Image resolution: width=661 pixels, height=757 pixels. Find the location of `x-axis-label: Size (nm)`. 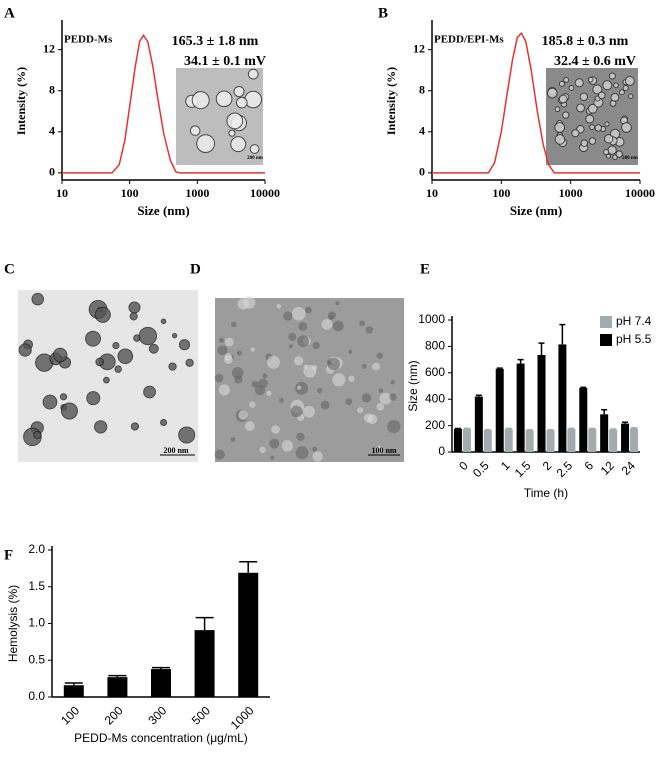

x-axis-label: Size (nm) is located at coordinates (163, 210).